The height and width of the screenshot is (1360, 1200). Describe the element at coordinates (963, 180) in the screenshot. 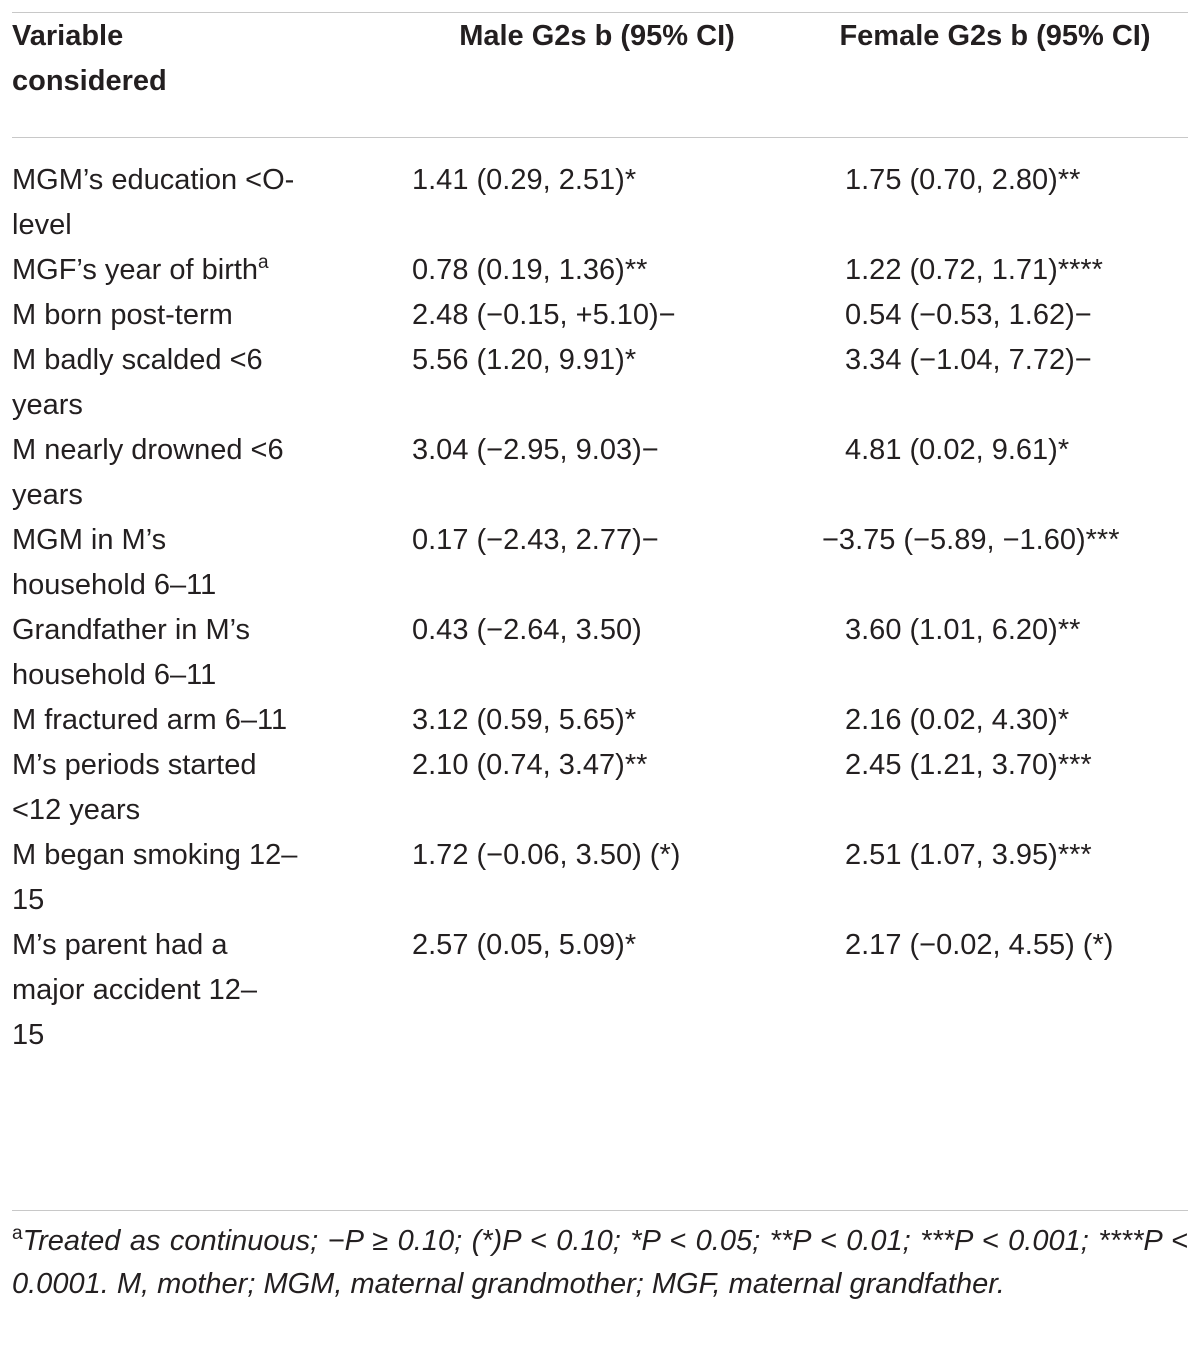

I see `cell-female: 1.75 (0.70, 2.80)**` at that location.